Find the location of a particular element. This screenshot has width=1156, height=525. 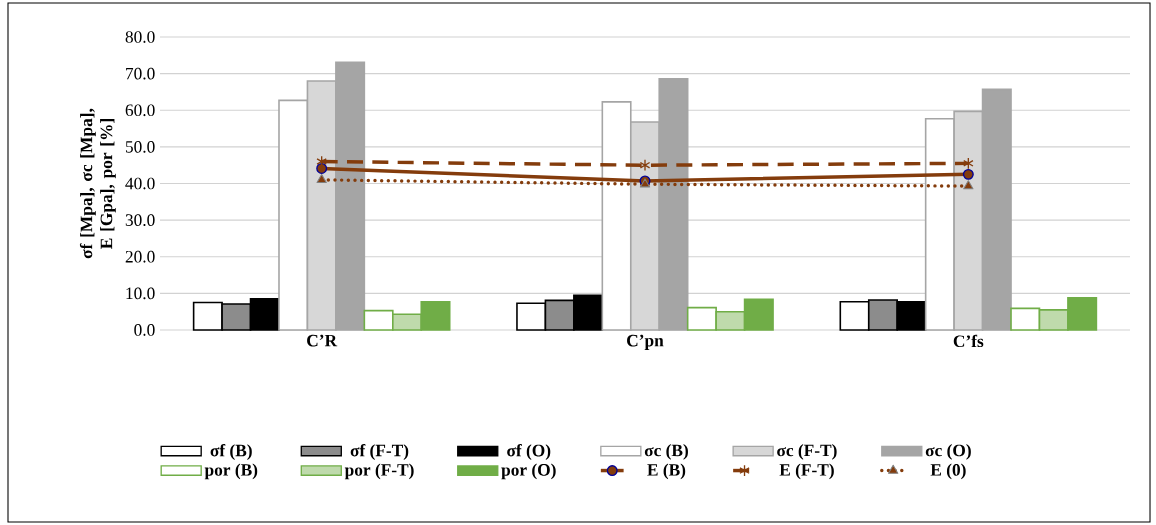

y-axis-title: σf [Mpa], σc [Mpa], E [Gpa], por [%] is located at coordinates (97, 183).